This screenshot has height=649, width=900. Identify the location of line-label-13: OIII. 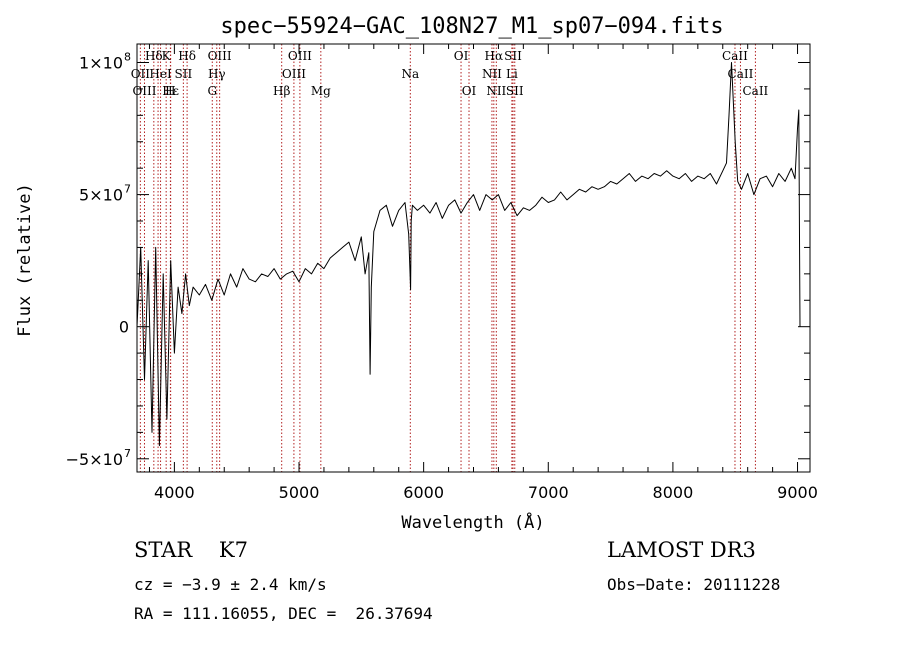
(294, 74).